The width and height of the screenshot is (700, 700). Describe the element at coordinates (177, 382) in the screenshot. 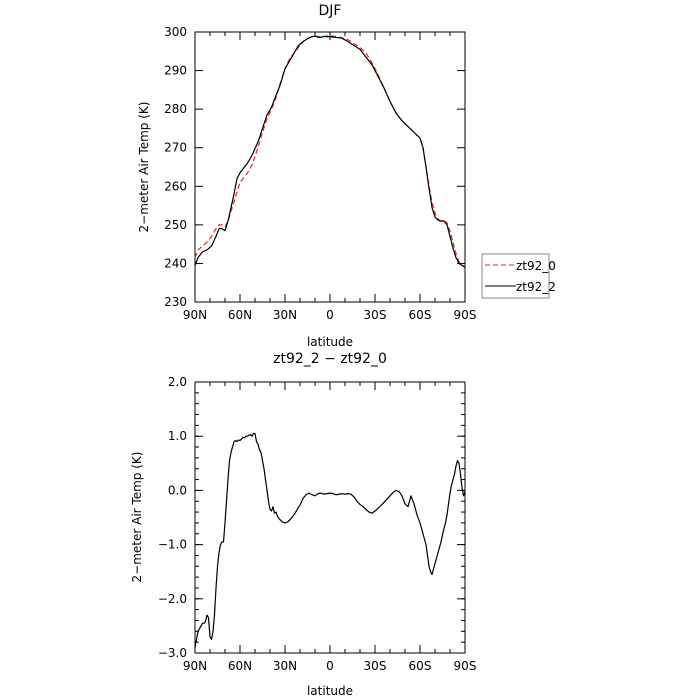

I see `bottom-y-tick-label: 2.0` at that location.